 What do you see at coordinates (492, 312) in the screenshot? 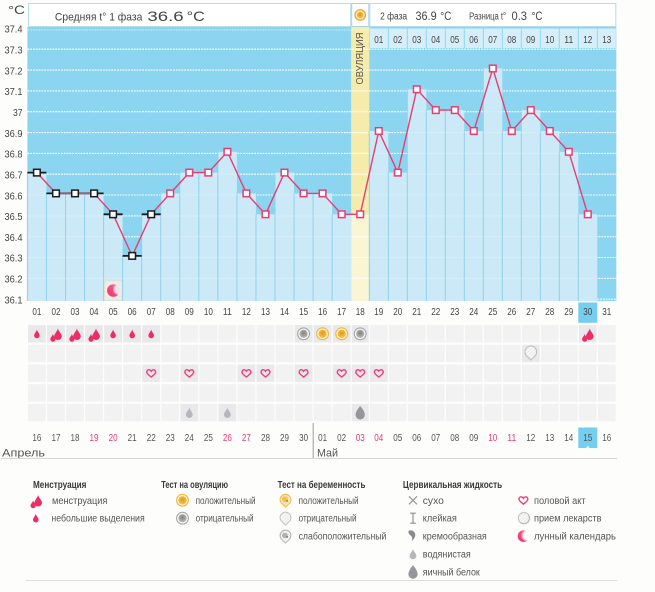
I see `svg-text: 25` at bounding box center [492, 312].